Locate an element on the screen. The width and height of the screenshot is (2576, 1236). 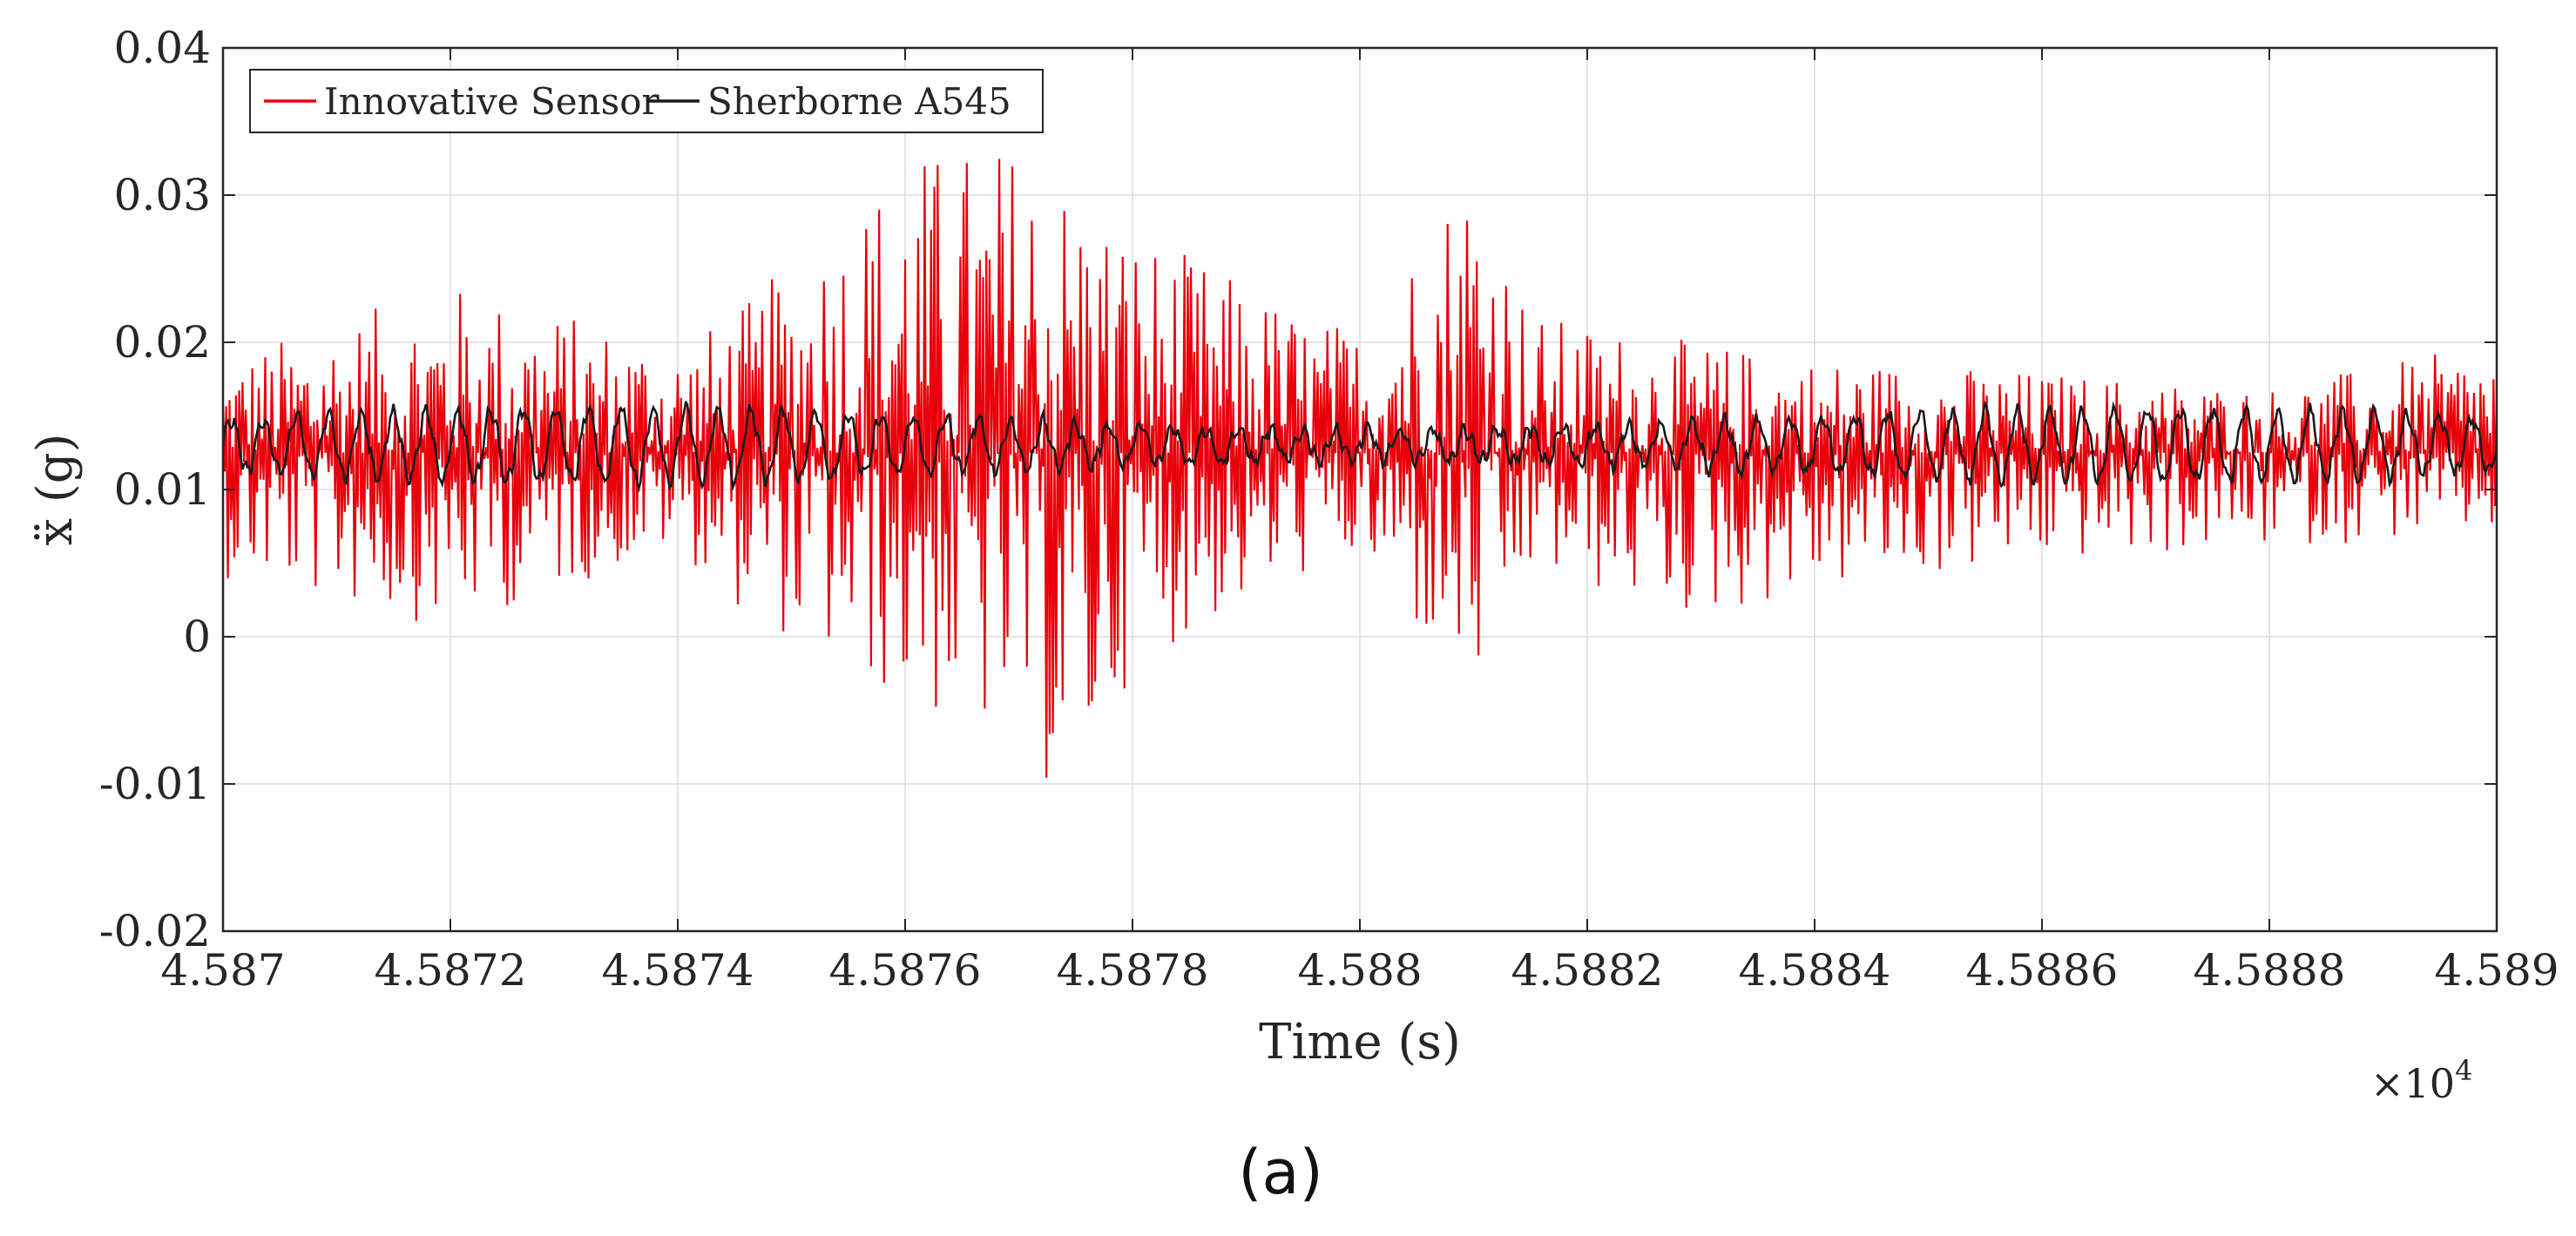
y-tick-label: 0 is located at coordinates (197, 636).